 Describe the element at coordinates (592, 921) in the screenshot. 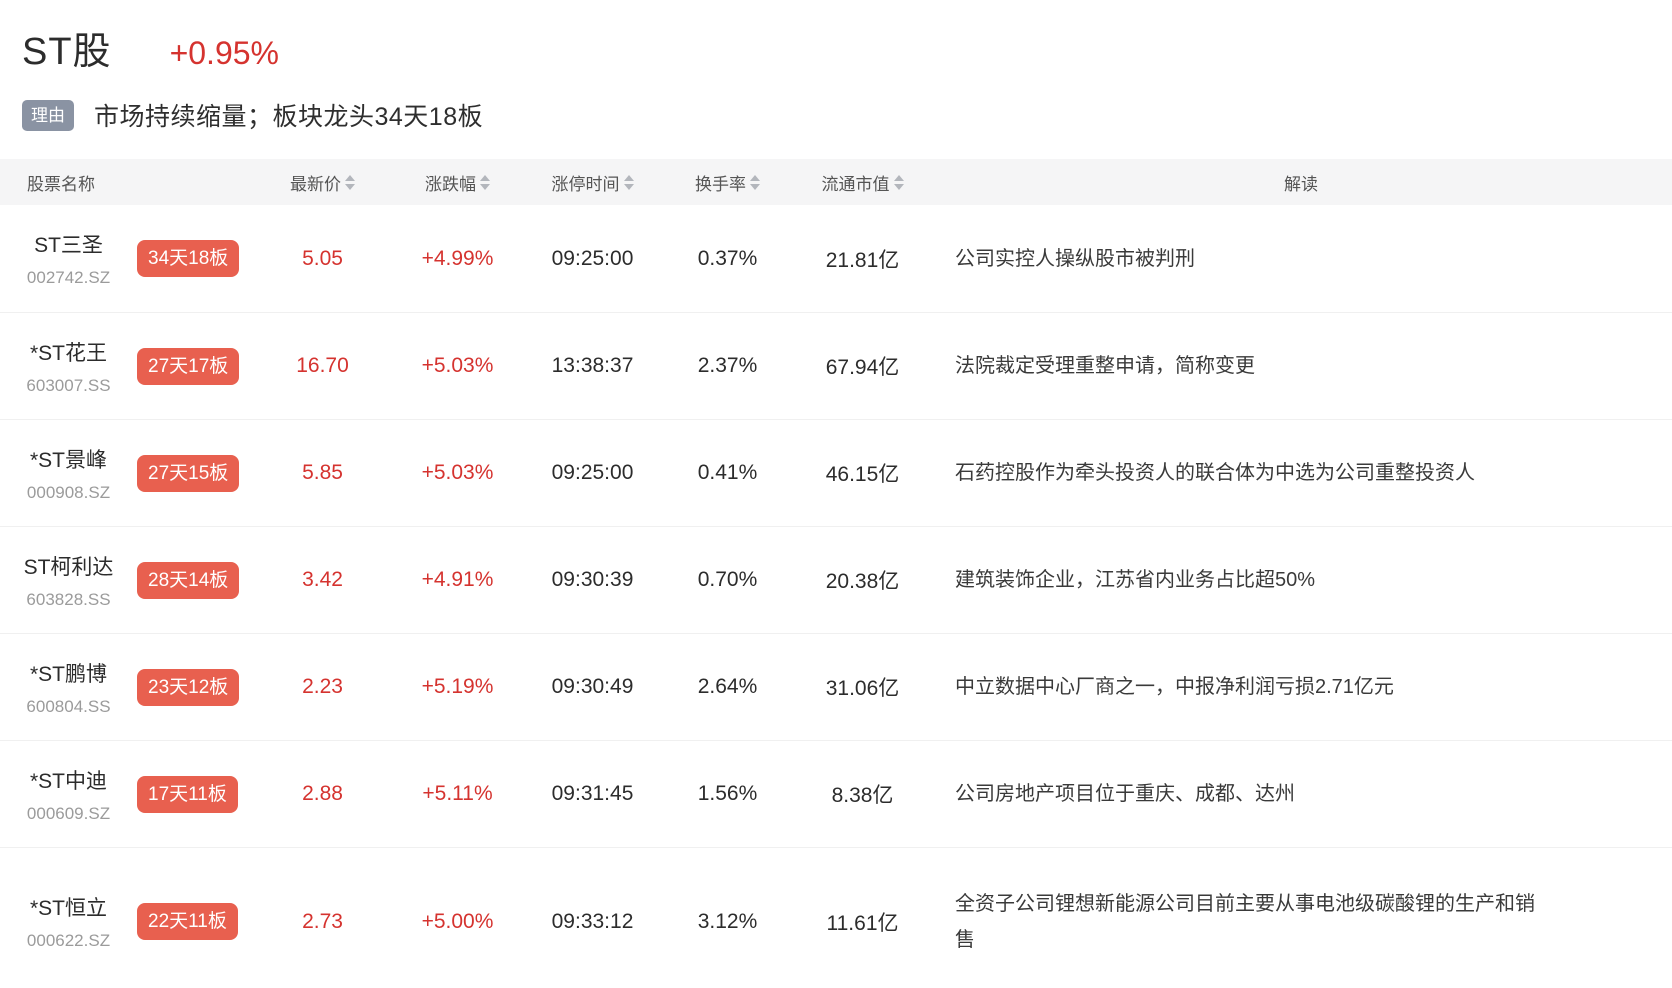

I see `limit-up-time: 09:33:12` at that location.